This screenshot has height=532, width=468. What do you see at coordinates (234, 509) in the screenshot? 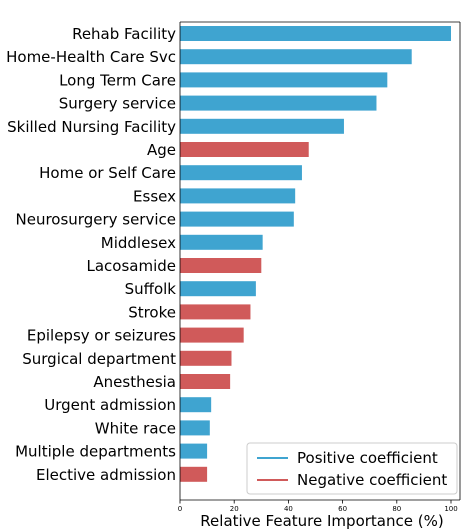
I see `x-tick-label-1: 20` at bounding box center [234, 509].